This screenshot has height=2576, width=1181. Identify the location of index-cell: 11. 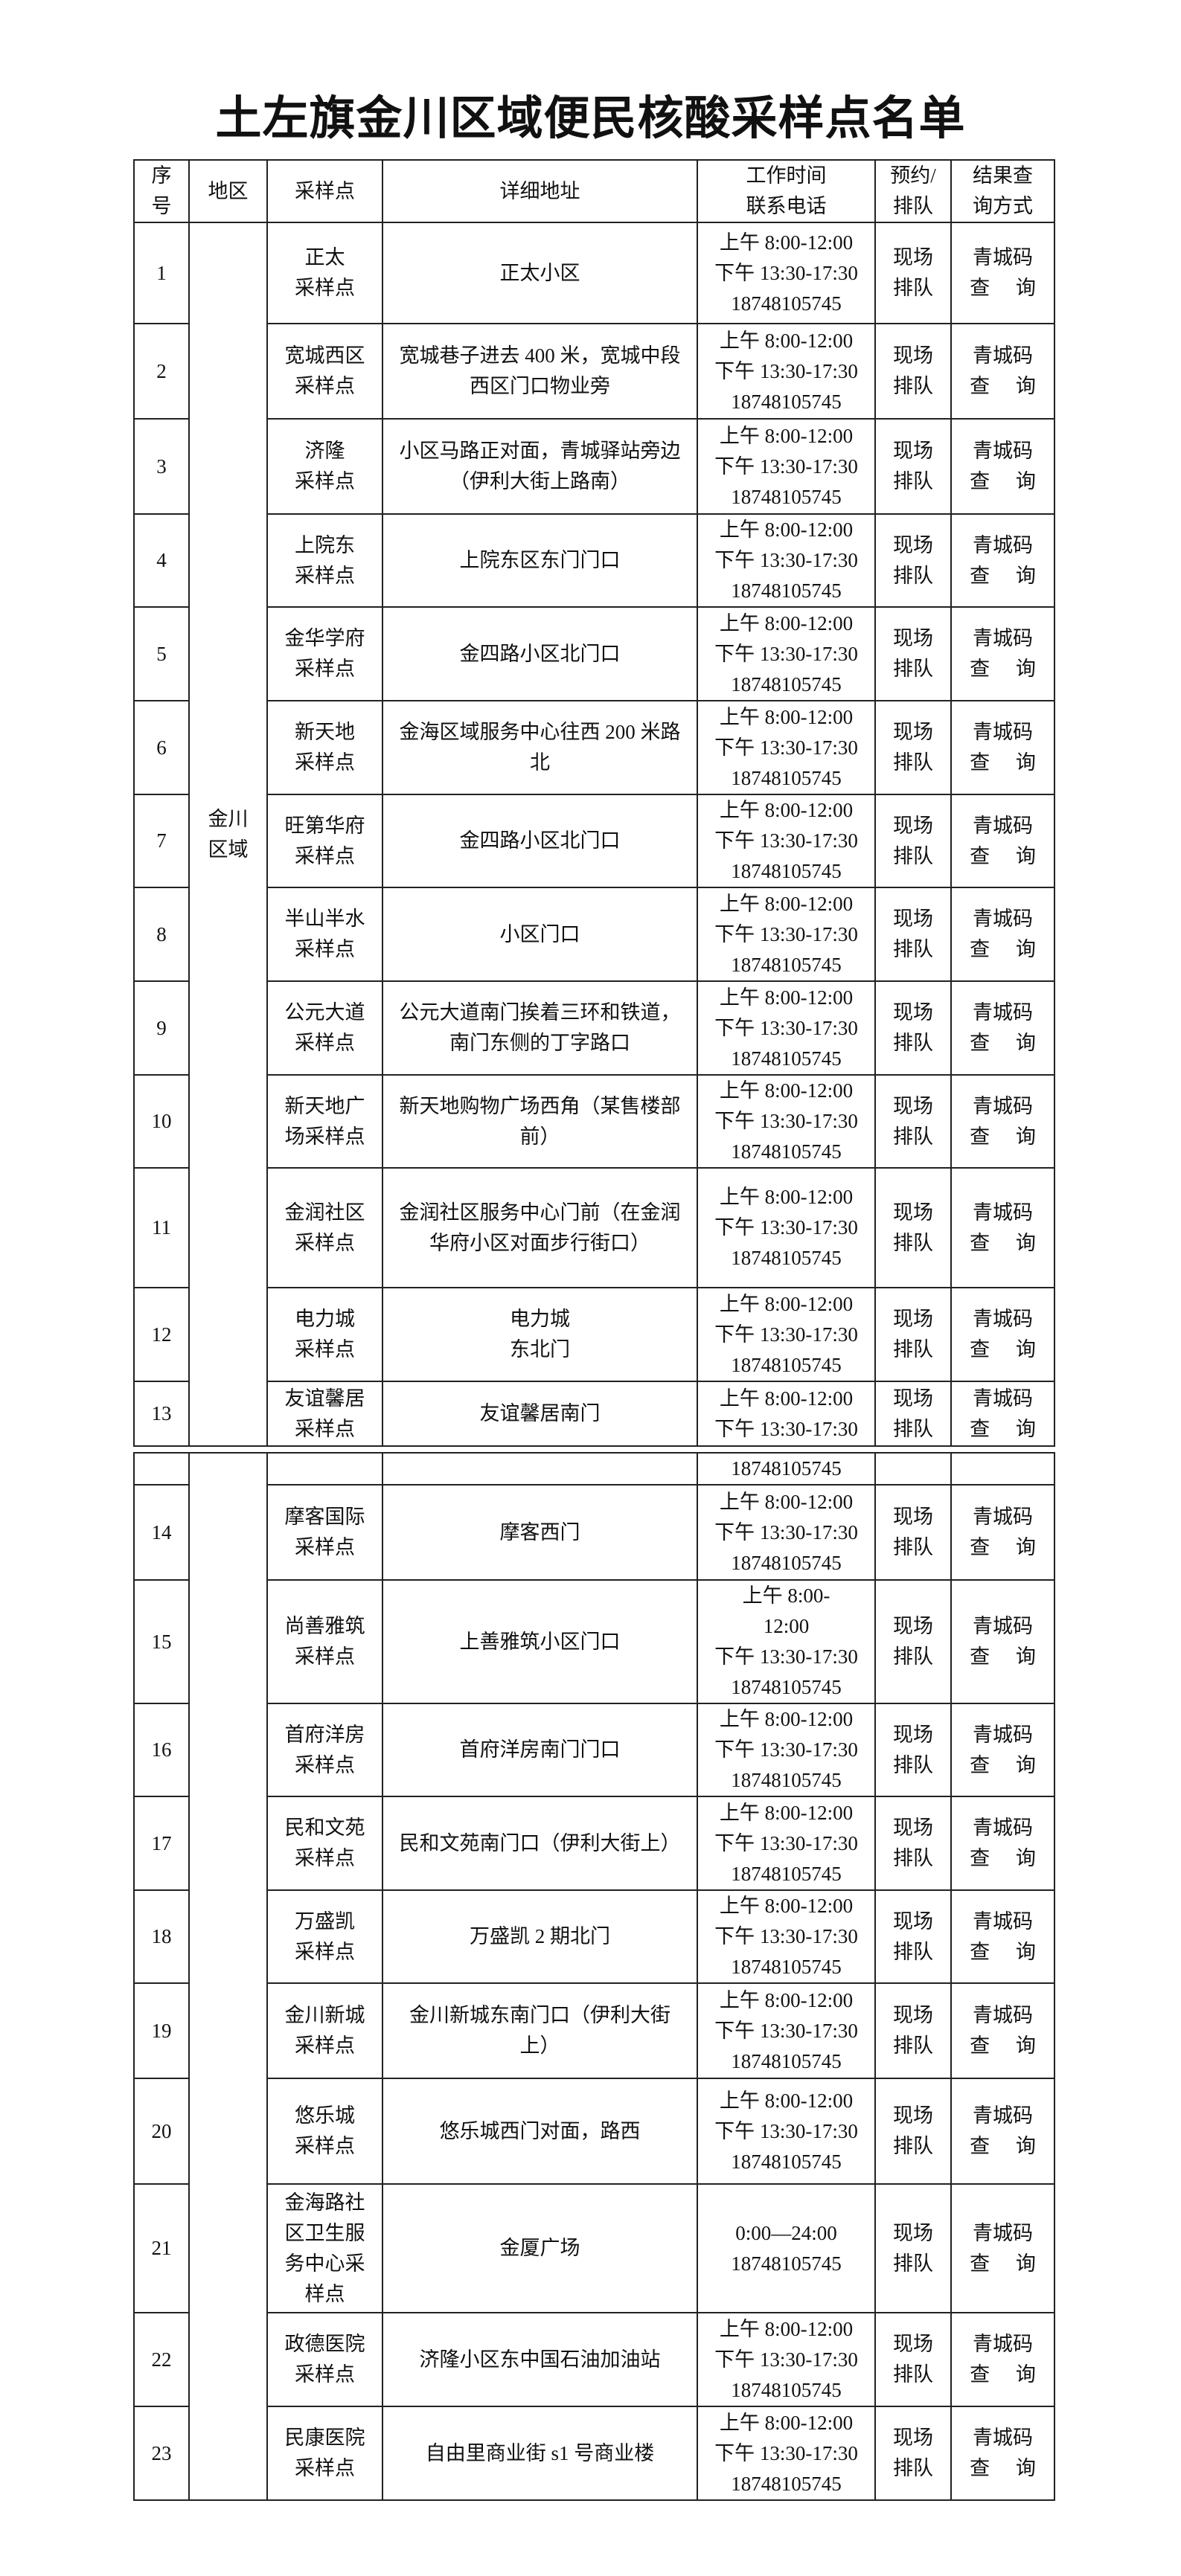
(161, 1227).